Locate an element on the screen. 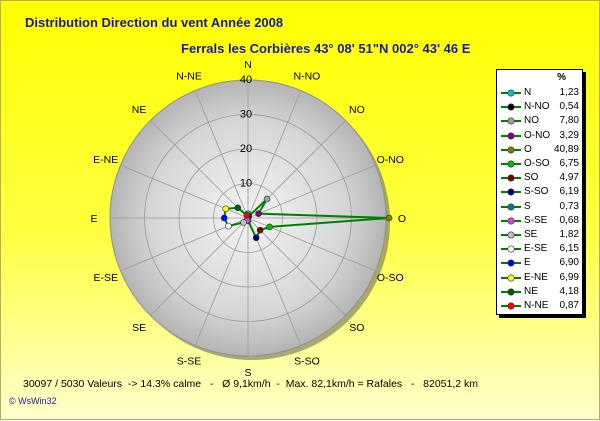 The width and height of the screenshot is (600, 421). legend-value: 0,54 is located at coordinates (569, 107).